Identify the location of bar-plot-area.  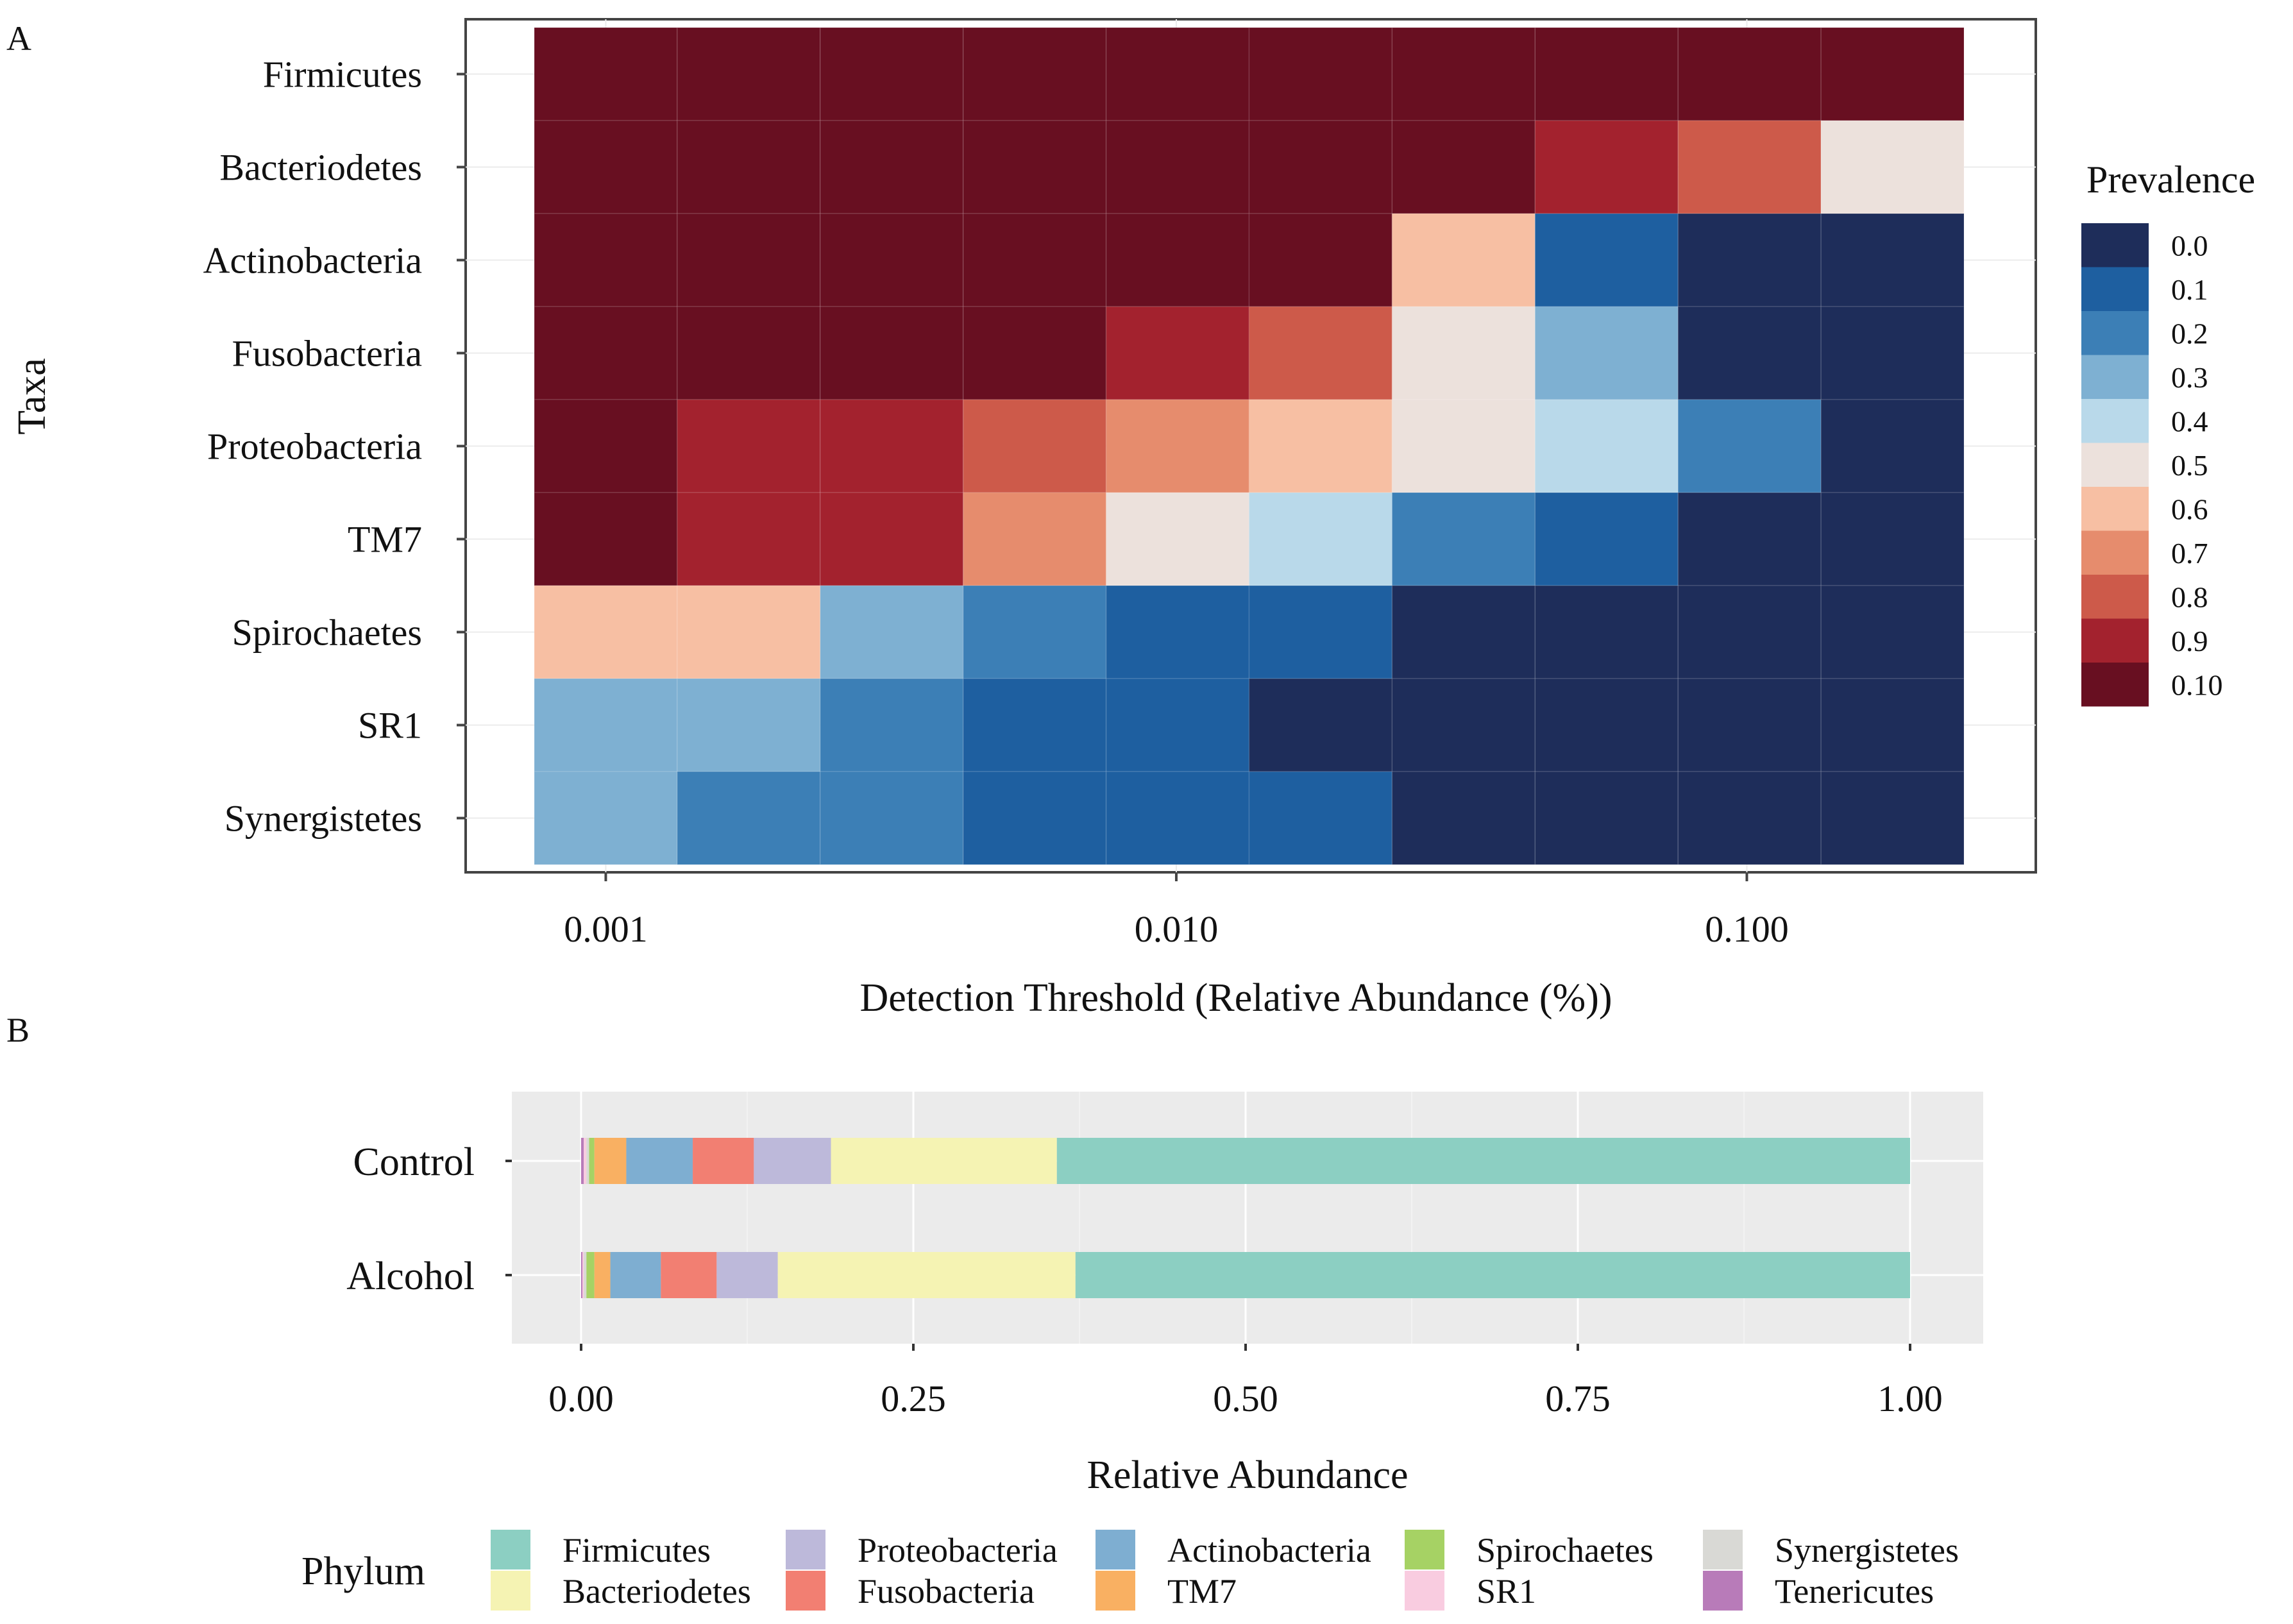
(1247, 1218).